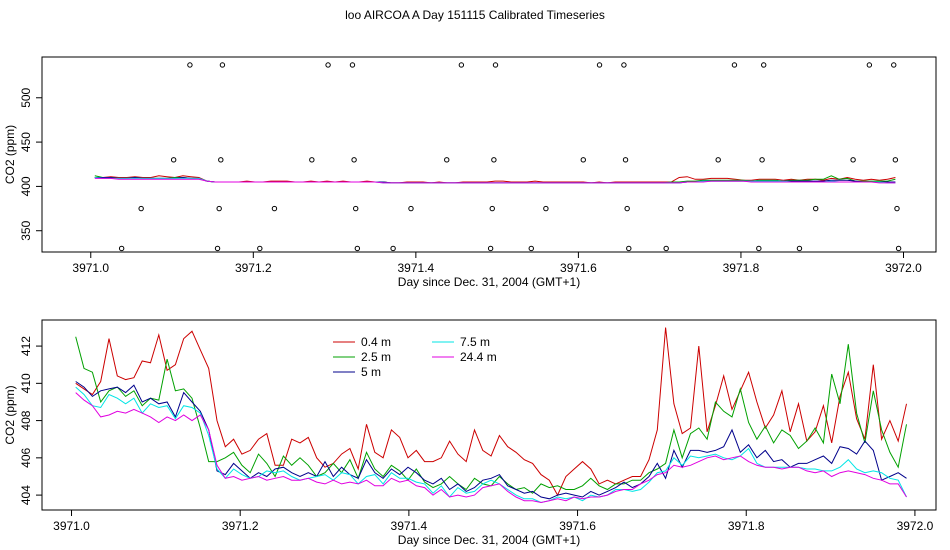 This screenshot has width=950, height=550. What do you see at coordinates (26, 458) in the screenshot?
I see `bottom-y-tick-label: 406` at bounding box center [26, 458].